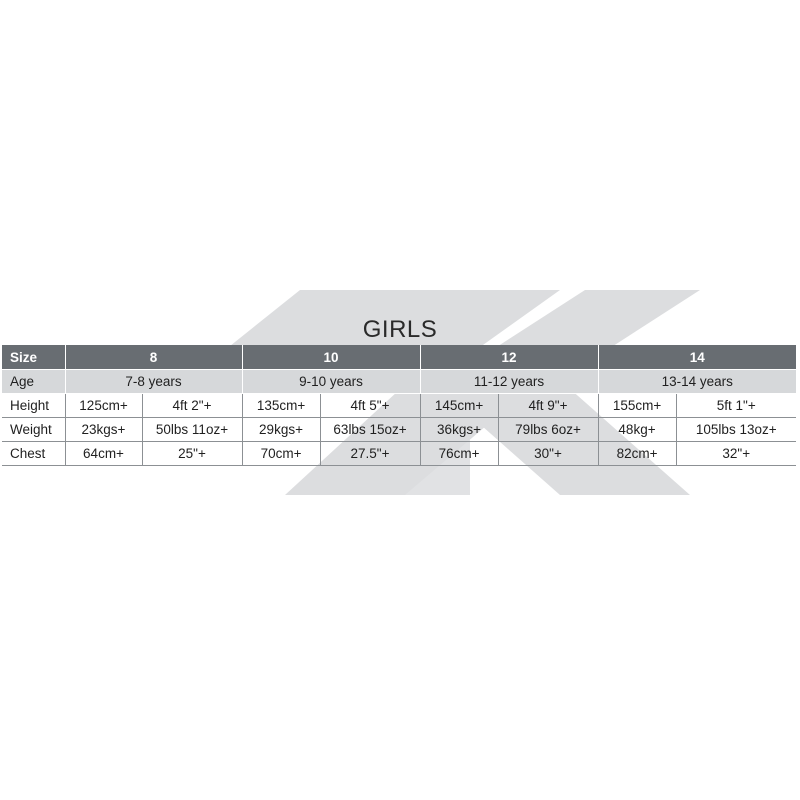 The image size is (800, 800). Describe the element at coordinates (637, 453) in the screenshot. I see `chest-metric-col-4: 82cm+` at that location.